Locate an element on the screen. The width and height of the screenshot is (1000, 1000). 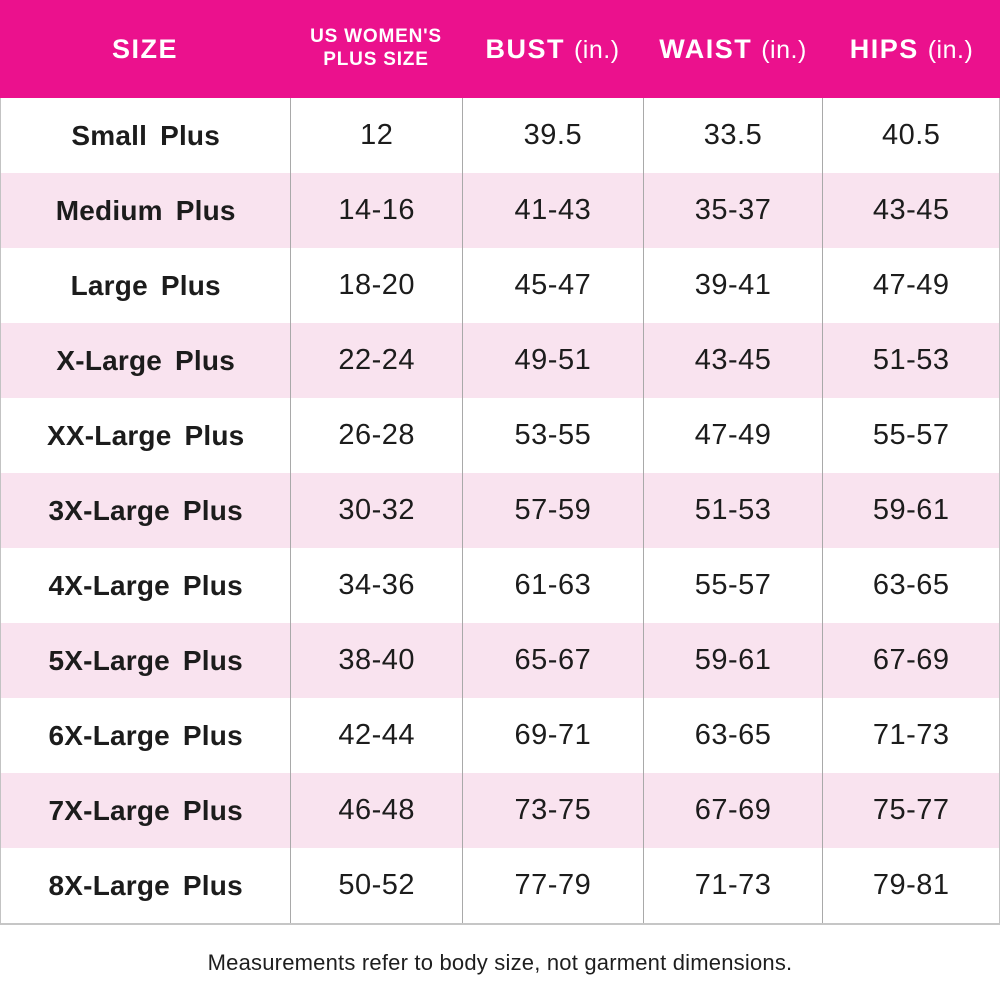
cell-size-name: Medium Plus is located at coordinates (145, 210).